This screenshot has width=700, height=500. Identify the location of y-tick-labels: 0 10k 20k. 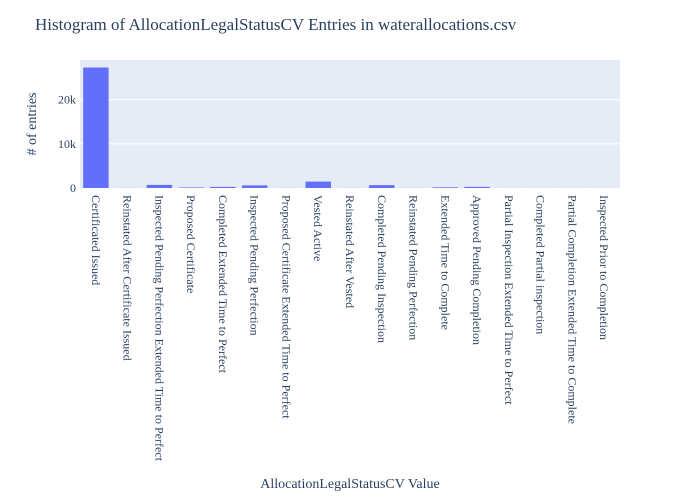
(67, 144).